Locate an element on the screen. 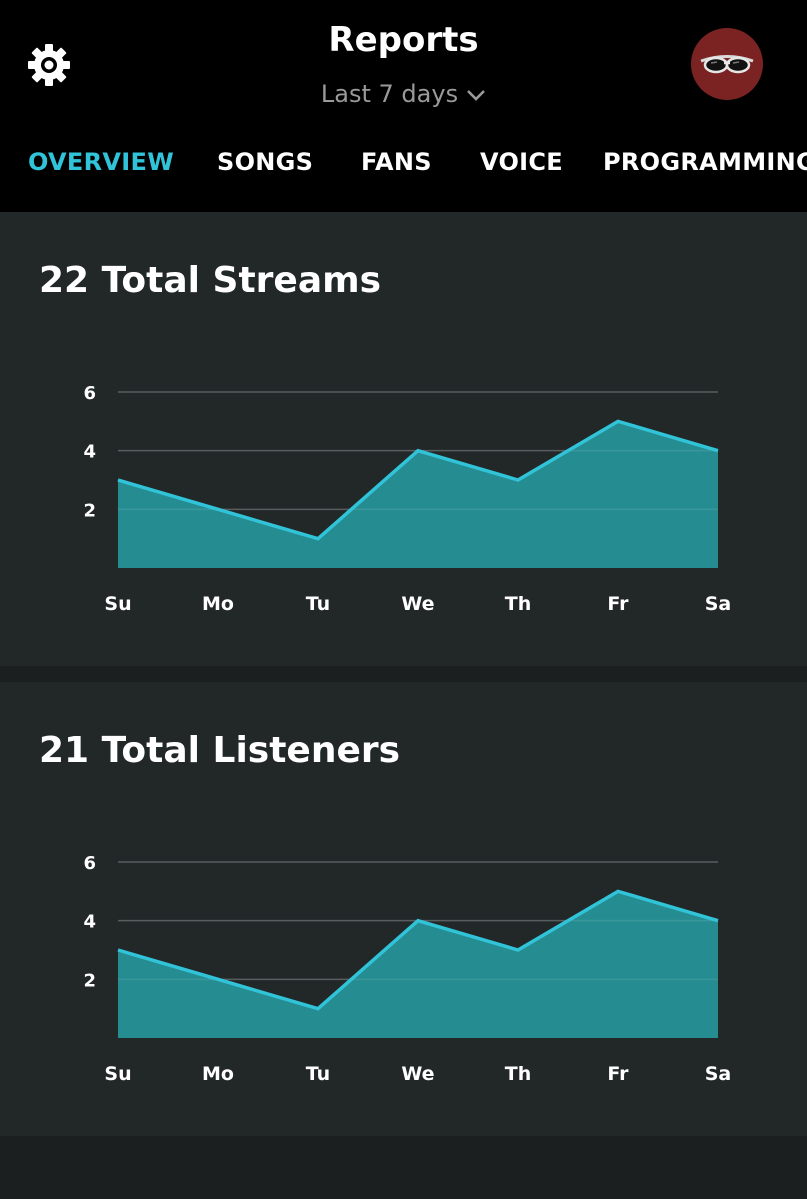 The image size is (807, 1199). sunglasses-icon is located at coordinates (727, 64).